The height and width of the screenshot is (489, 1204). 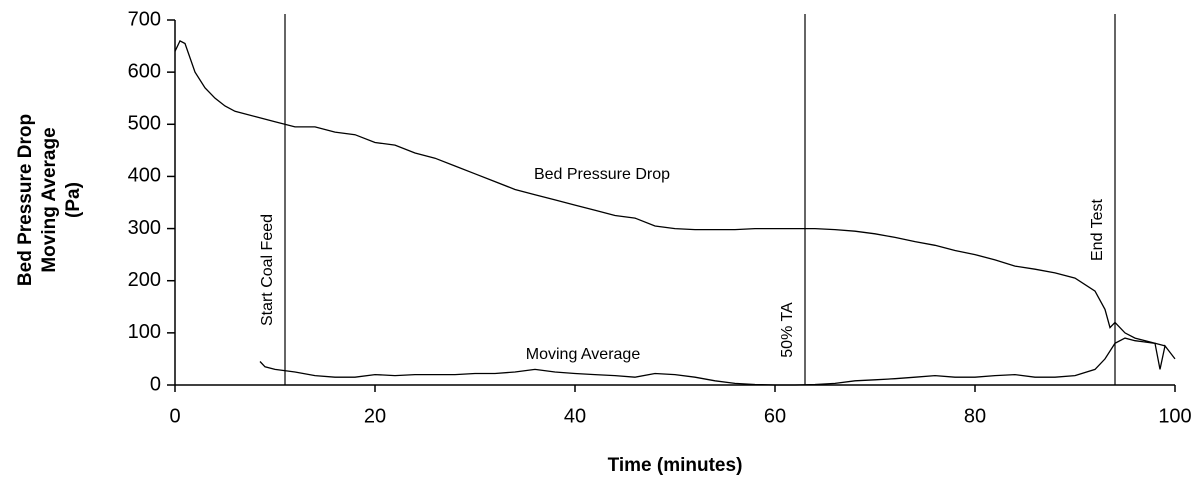 I want to click on series-label: Moving Average, so click(x=583, y=354).